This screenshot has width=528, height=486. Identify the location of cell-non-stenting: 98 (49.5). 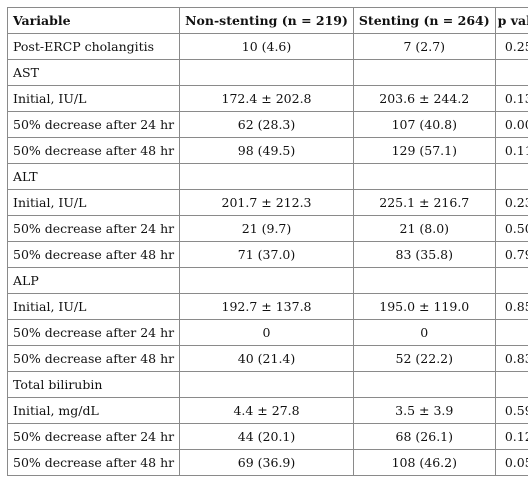
(266, 150).